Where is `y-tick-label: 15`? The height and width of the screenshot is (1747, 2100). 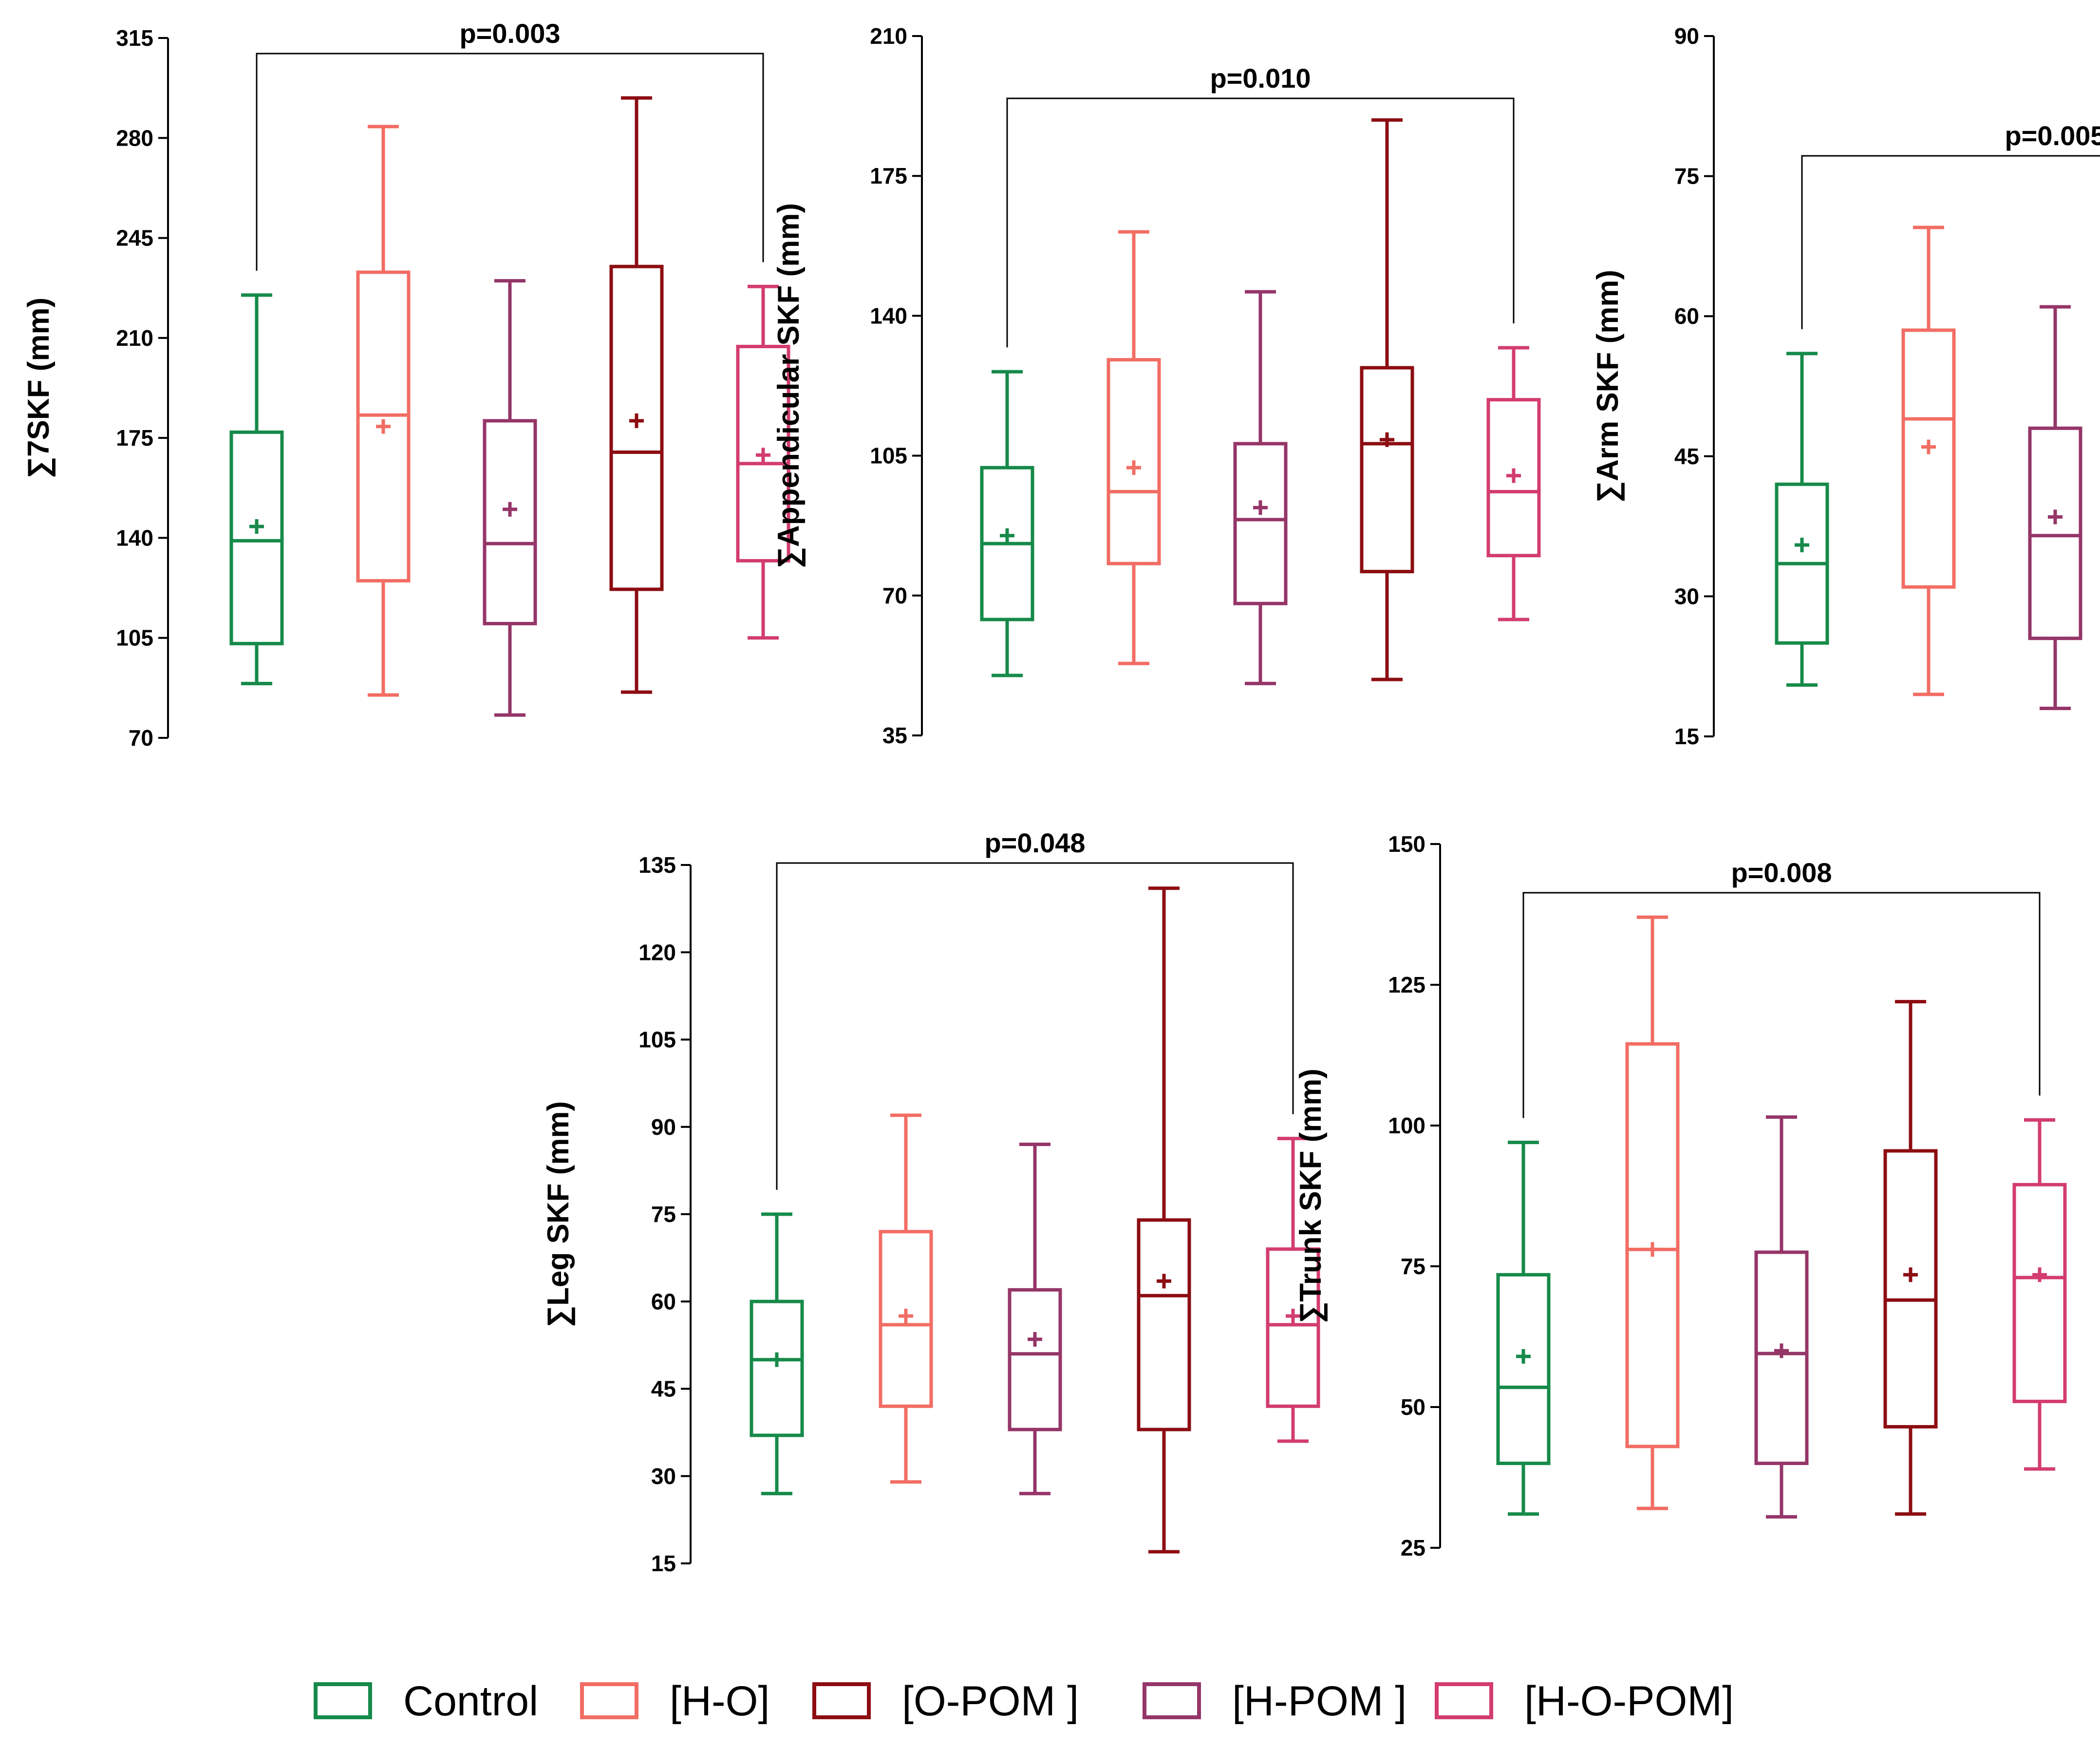 y-tick-label: 15 is located at coordinates (663, 1563).